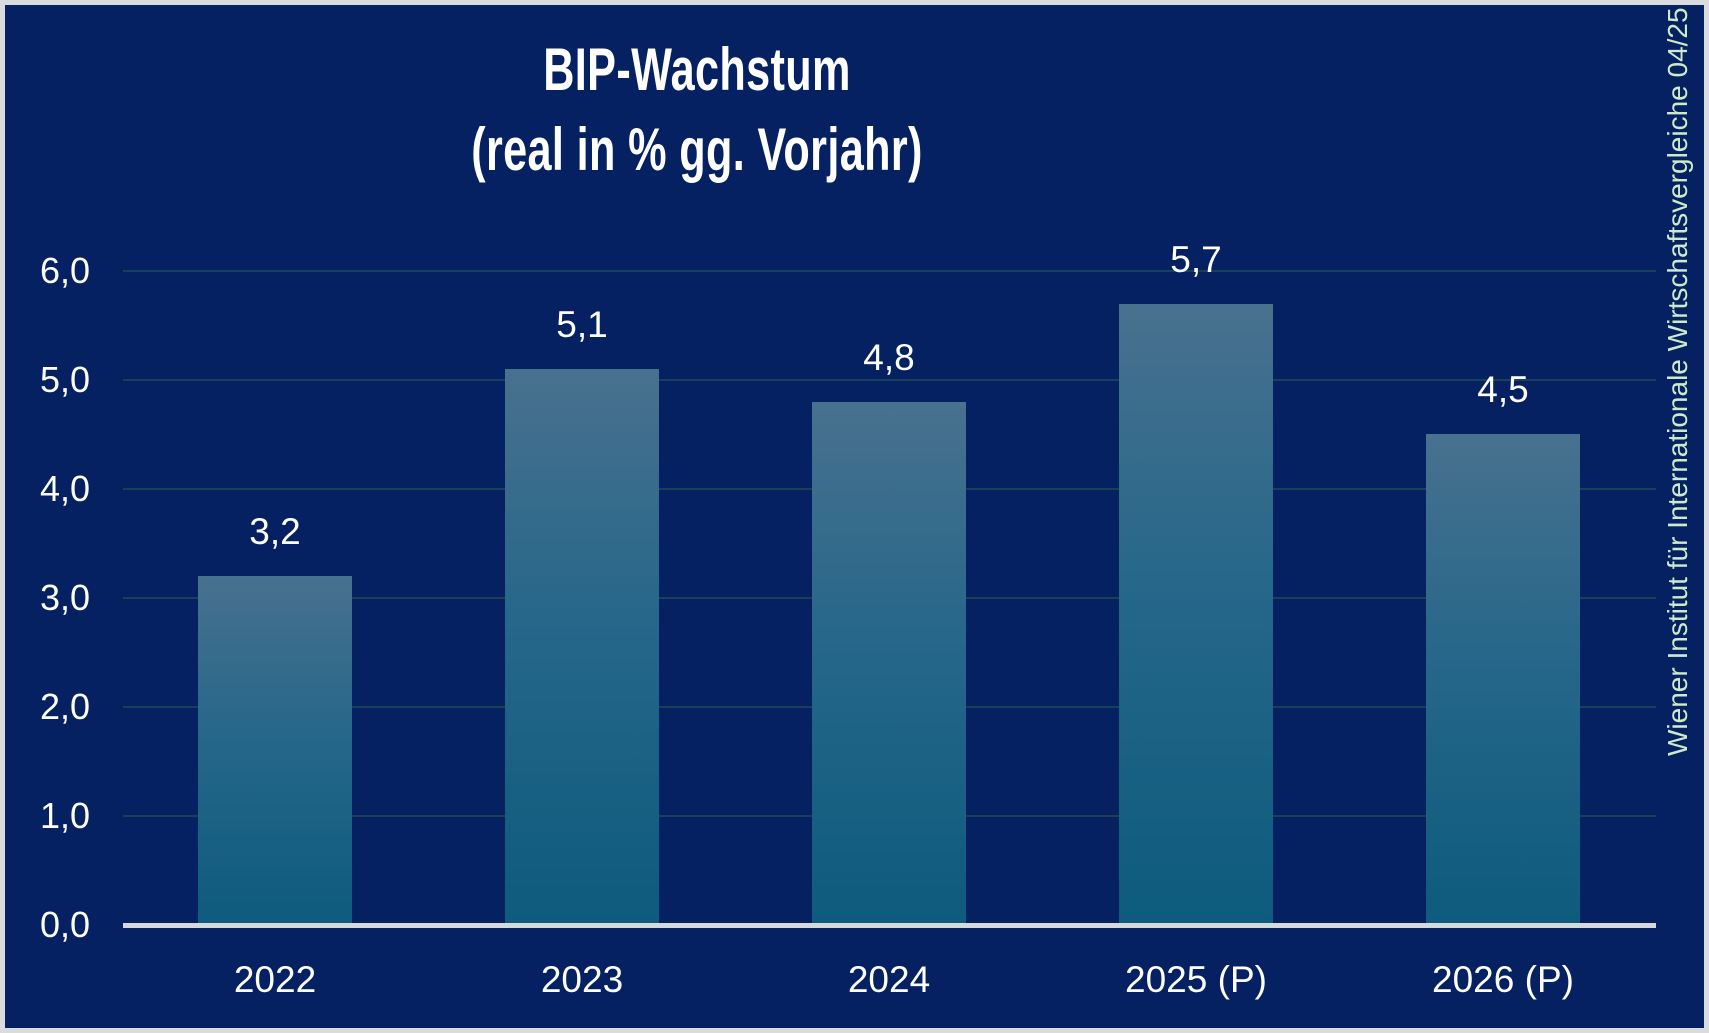  What do you see at coordinates (1196, 259) in the screenshot?
I see `bar-value-label: 5,7` at bounding box center [1196, 259].